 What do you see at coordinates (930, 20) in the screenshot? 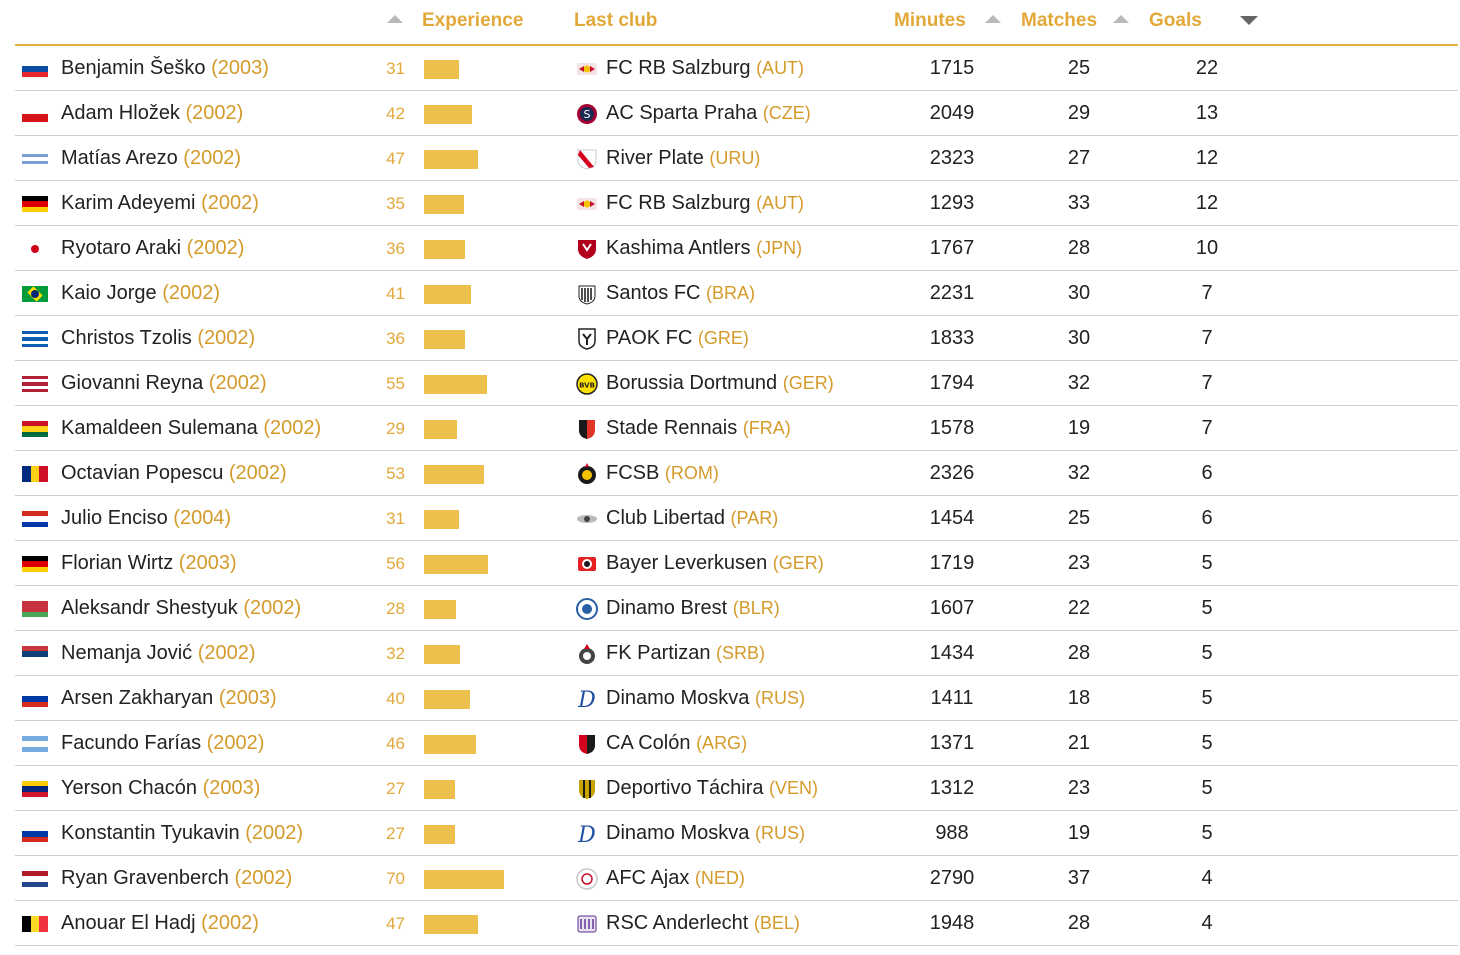
I see `header-minutes: Minutes` at bounding box center [930, 20].